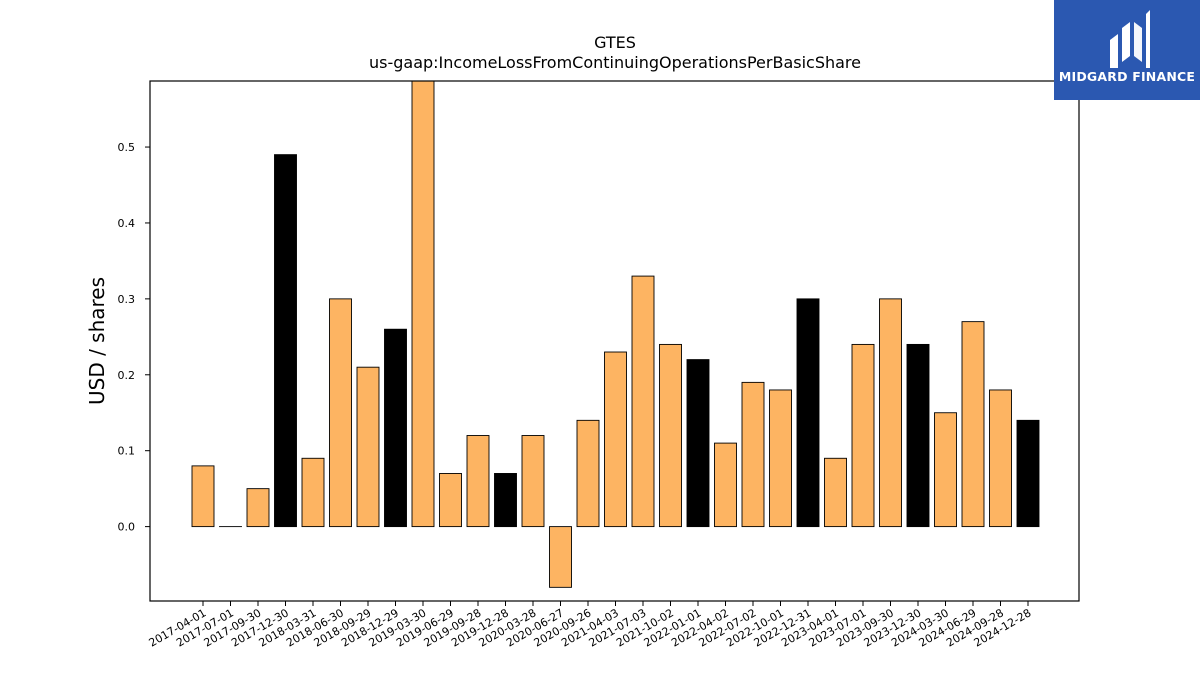 The image size is (1200, 675). Describe the element at coordinates (127, 147) in the screenshot. I see `y-tick-label: 0.5` at that location.